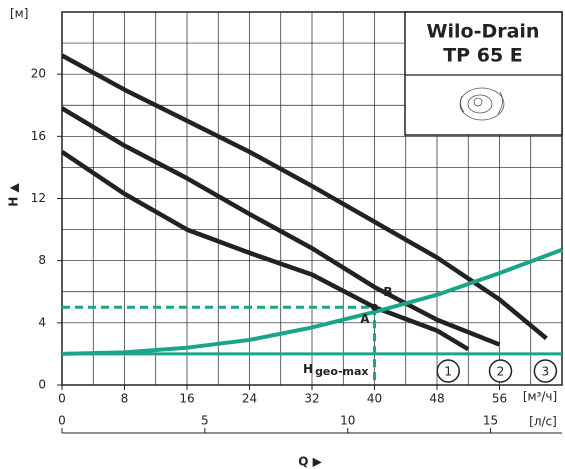 The image size is (565, 469). Describe the element at coordinates (483, 32) in the screenshot. I see `chart-title: Wilo-Drain` at that location.